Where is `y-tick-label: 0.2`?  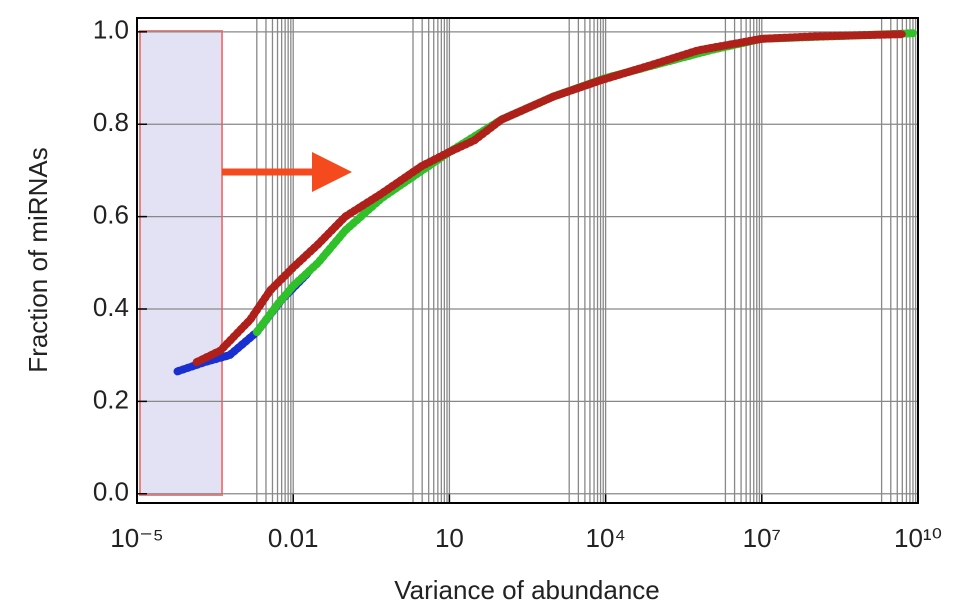 y-tick-label: 0.2 is located at coordinates (111, 399).